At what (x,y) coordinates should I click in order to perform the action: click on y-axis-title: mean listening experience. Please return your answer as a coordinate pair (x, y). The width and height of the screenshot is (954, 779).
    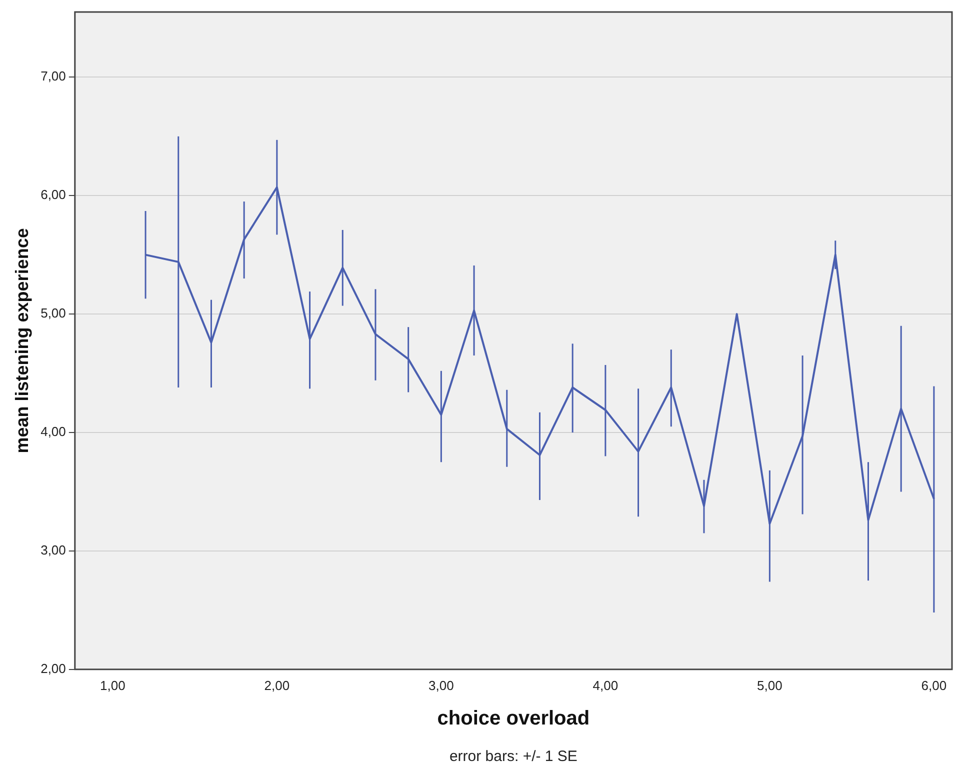
    Looking at the image, I should click on (22, 341).